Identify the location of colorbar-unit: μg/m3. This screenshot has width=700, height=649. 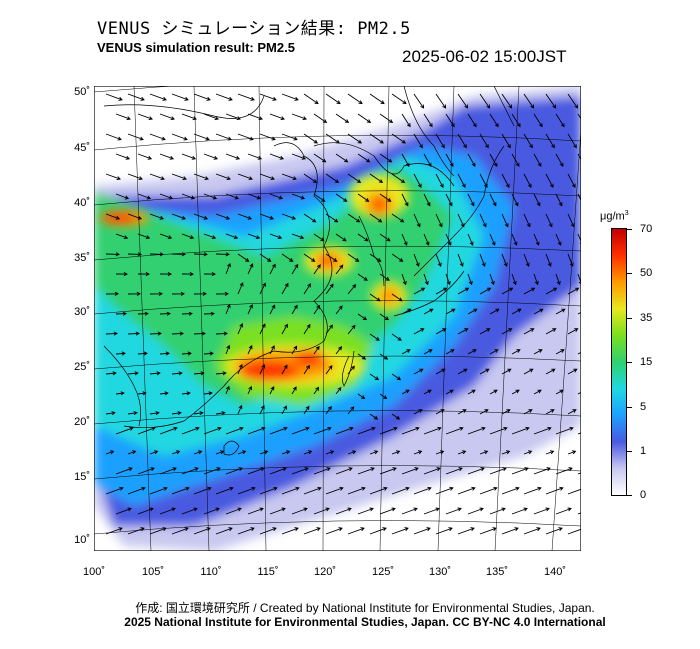
(614, 216).